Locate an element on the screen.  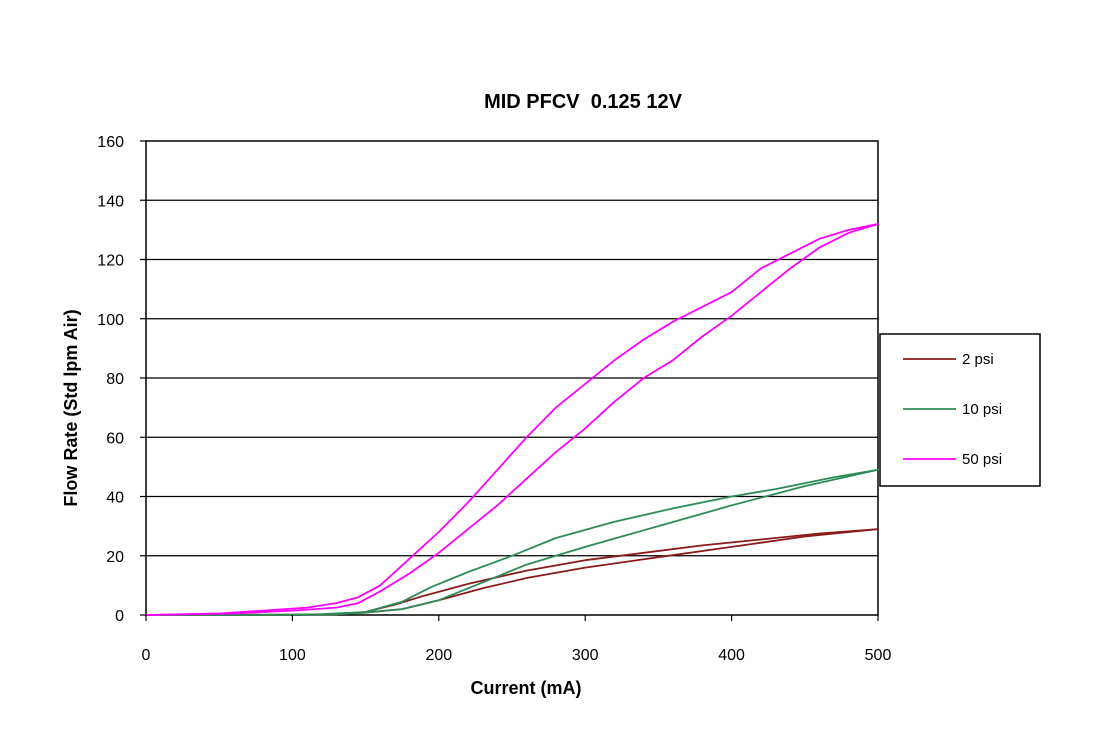
y-tick-label: 140 is located at coordinates (110, 201).